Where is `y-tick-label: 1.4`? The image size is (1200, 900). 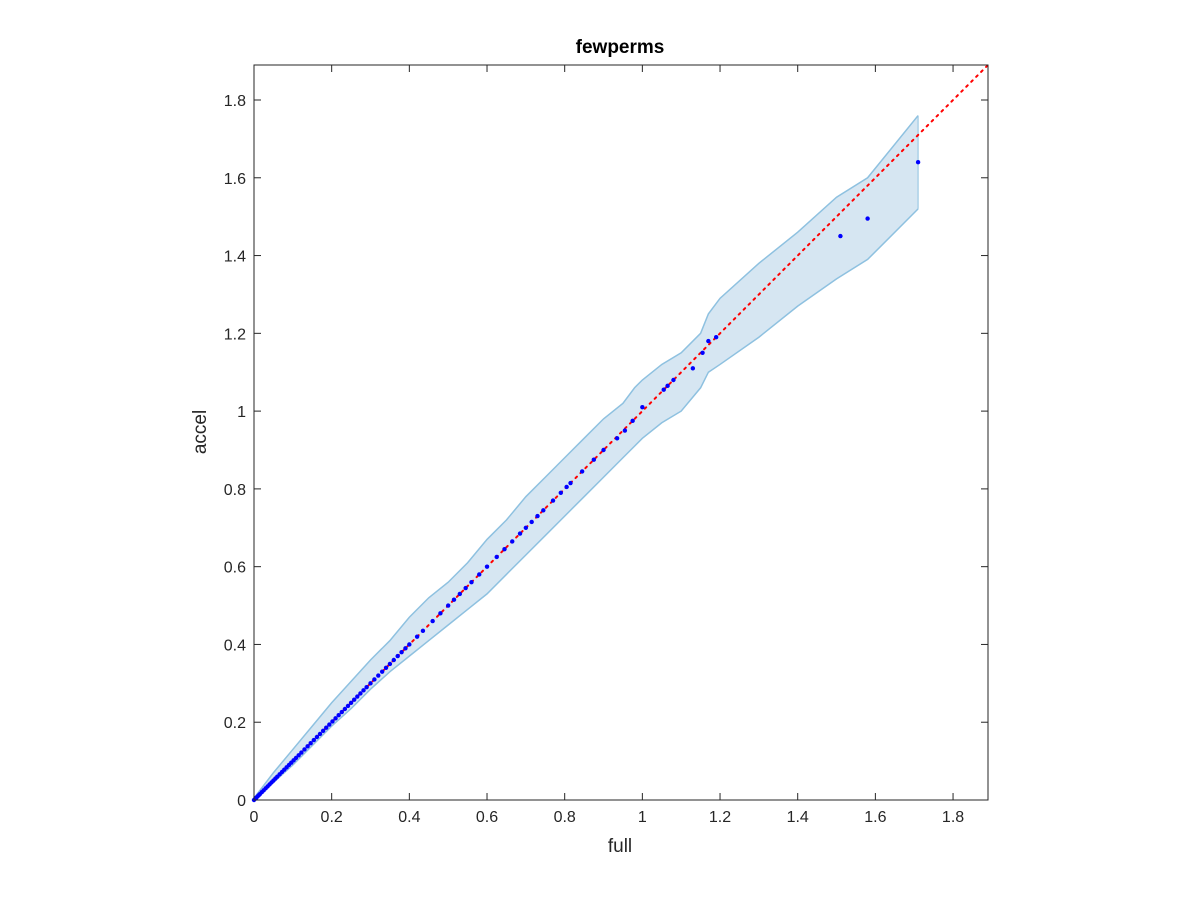
y-tick-label: 1.4 is located at coordinates (235, 257).